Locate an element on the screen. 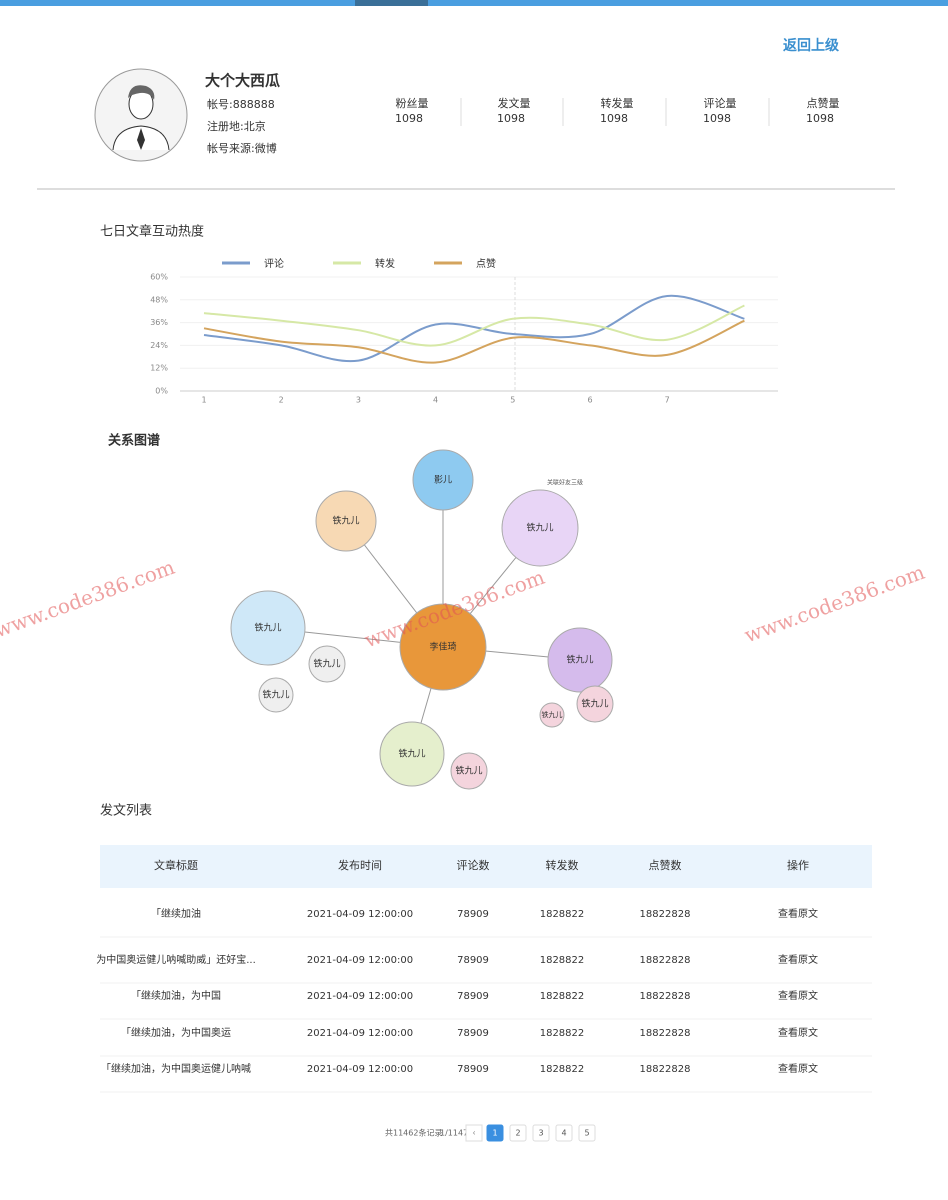 This screenshot has width=948, height=1200. chart-title: 七日文章互动热度 is located at coordinates (152, 232).